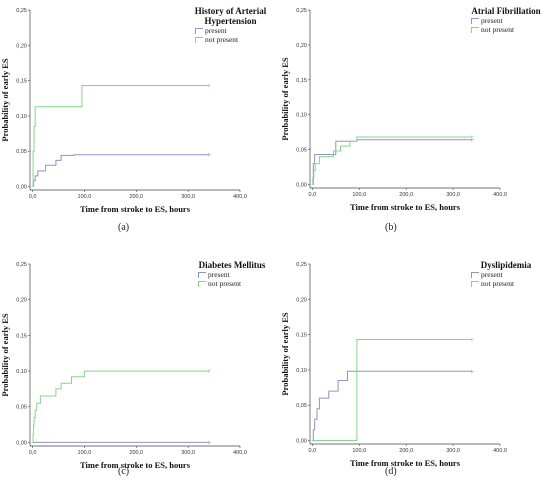  Describe the element at coordinates (391, 227) in the screenshot. I see `panel-caption: (b)` at that location.